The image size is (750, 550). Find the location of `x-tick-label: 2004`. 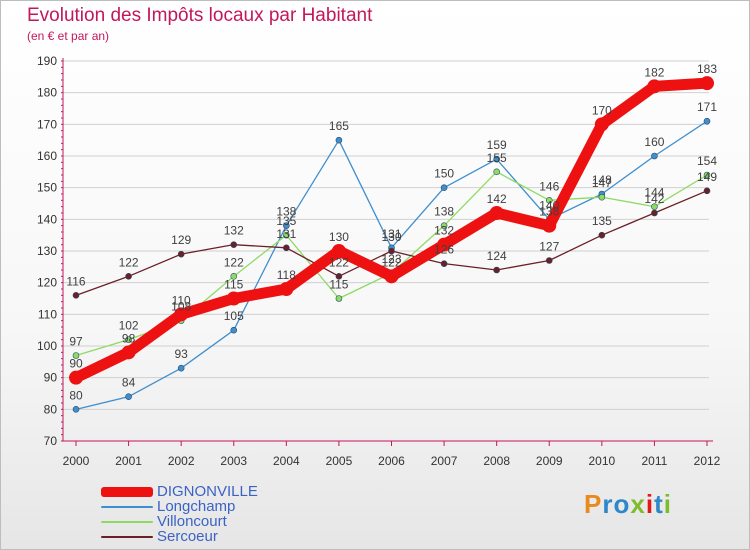

x-tick-label: 2004 is located at coordinates (286, 461).